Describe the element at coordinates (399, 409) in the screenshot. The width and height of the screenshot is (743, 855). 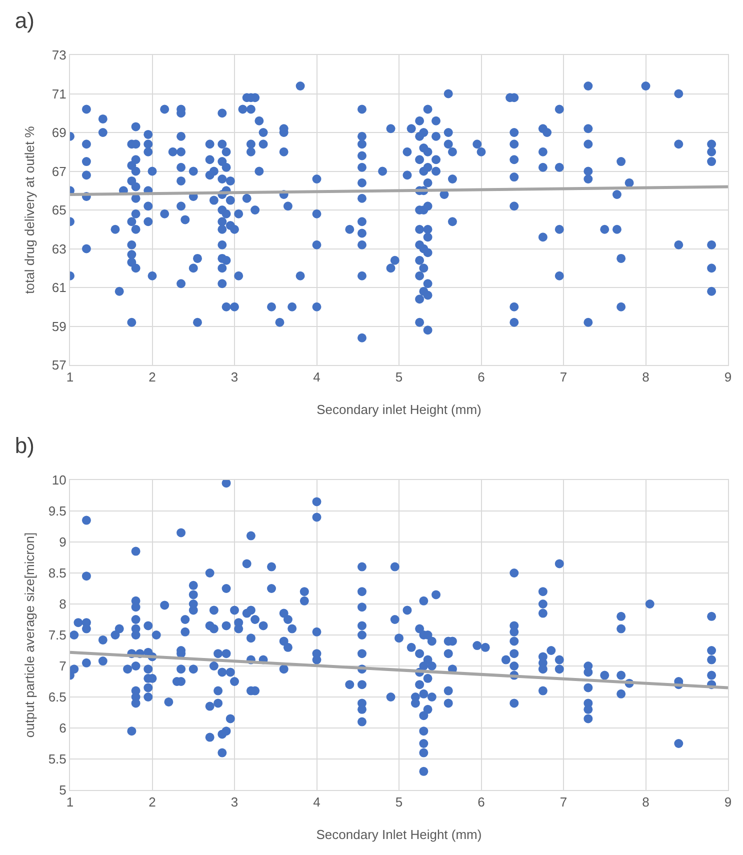
I see `x-axis-title: Secondary inlet Height (mm)` at that location.